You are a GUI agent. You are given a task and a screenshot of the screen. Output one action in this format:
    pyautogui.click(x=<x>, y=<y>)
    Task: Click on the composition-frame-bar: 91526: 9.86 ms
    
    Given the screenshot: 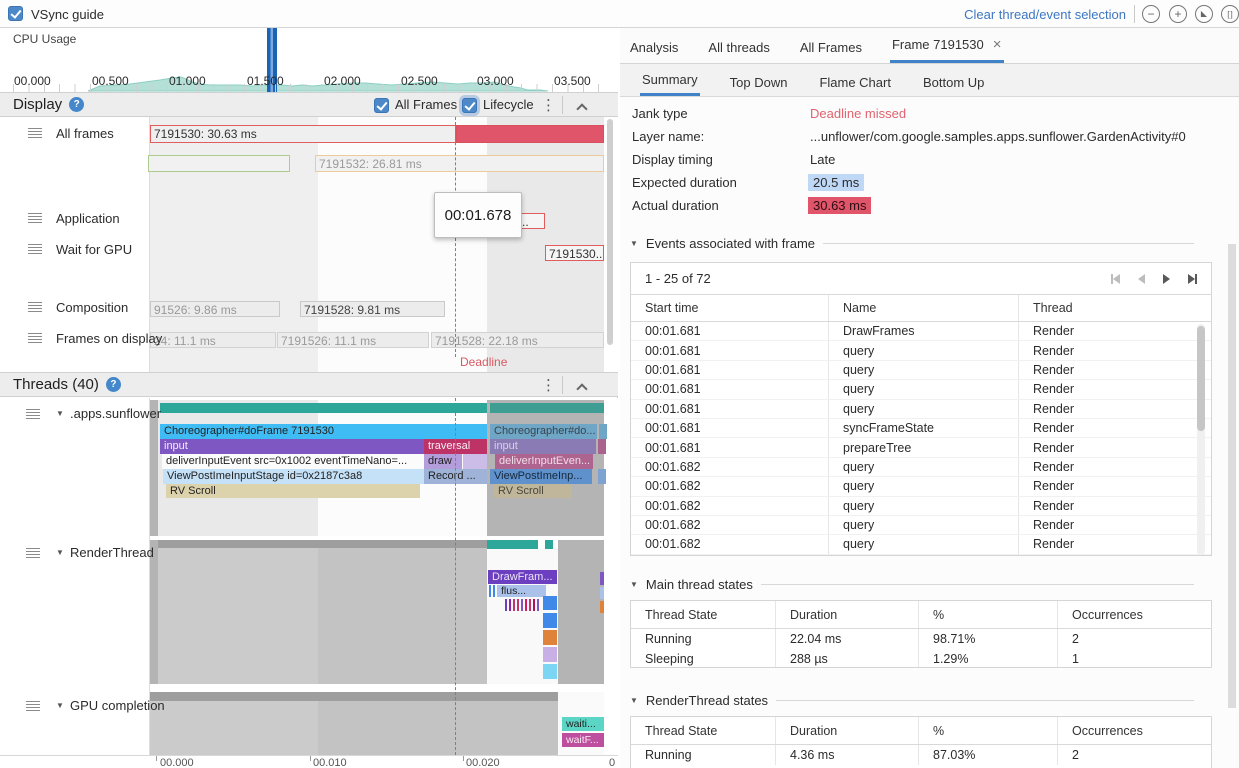 What is the action you would take?
    pyautogui.click(x=215, y=309)
    